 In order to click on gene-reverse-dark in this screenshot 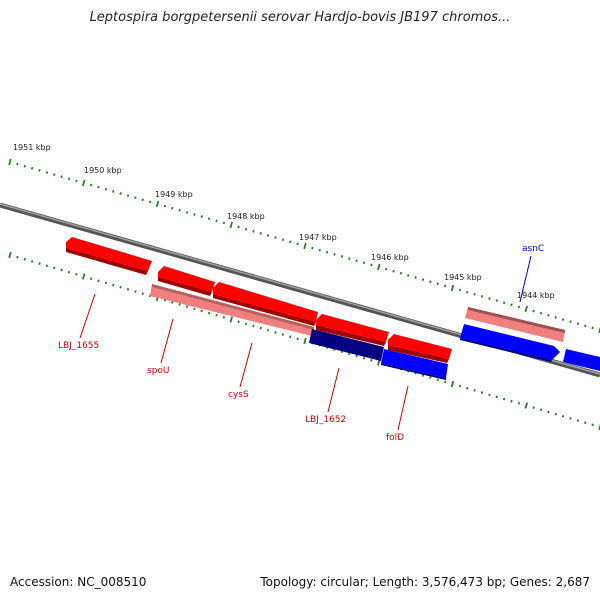, I will do `click(346, 345)`.